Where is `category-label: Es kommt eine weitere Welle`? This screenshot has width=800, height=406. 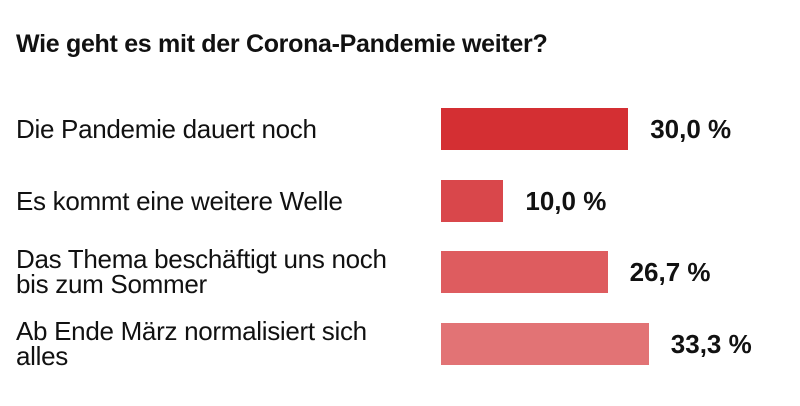 category-label: Es kommt eine weitere Welle is located at coordinates (216, 201).